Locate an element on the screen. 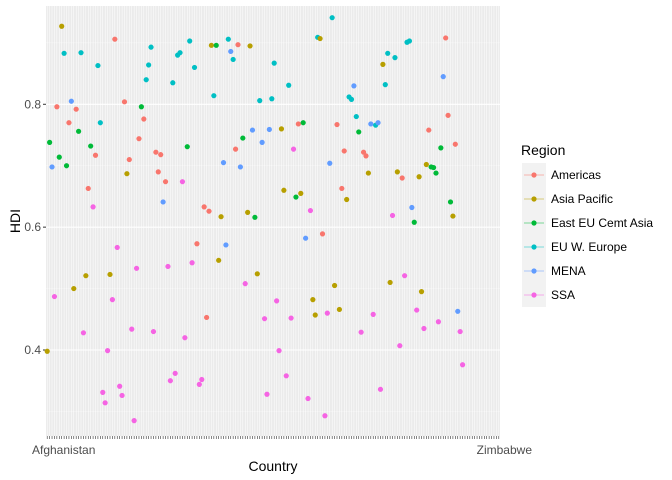 The width and height of the screenshot is (672, 480). x-tick-label-last: Zimbabwe is located at coordinates (505, 450).